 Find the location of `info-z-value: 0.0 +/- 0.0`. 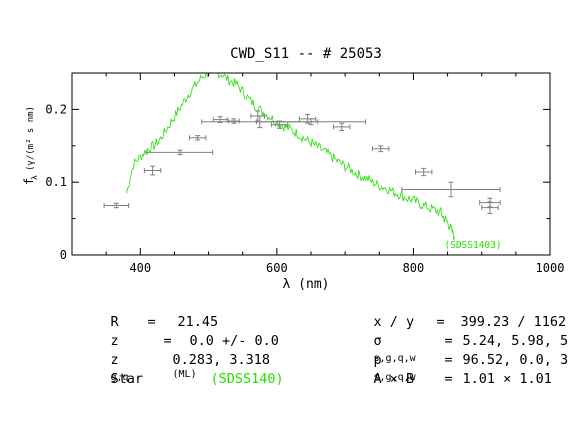

info-z-value: 0.0 +/- 0.0 is located at coordinates (218, 341).